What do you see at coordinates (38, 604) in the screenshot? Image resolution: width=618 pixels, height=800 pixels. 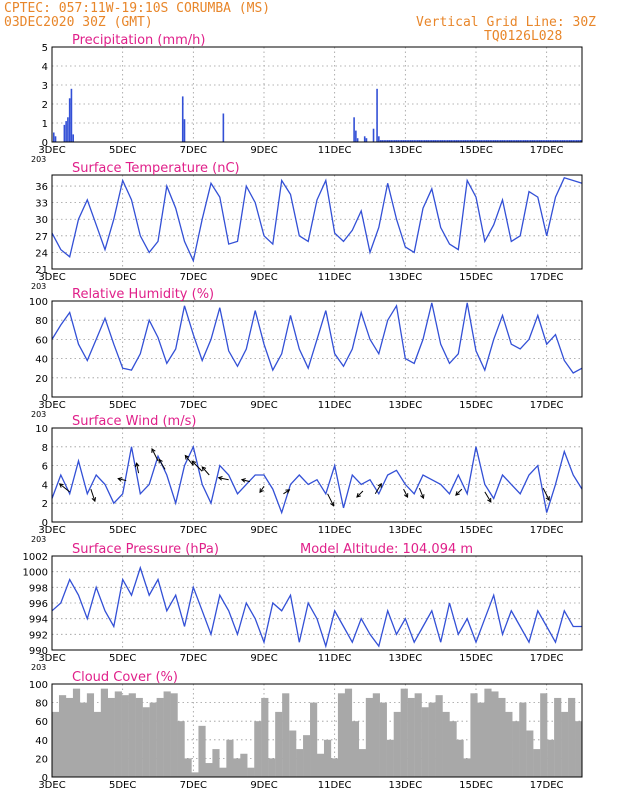 I see `y-tick-label: 996` at bounding box center [38, 604].